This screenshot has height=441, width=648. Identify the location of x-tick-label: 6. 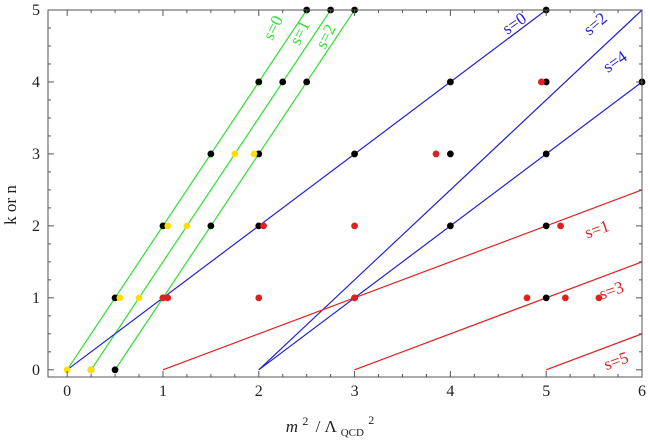
(642, 391).